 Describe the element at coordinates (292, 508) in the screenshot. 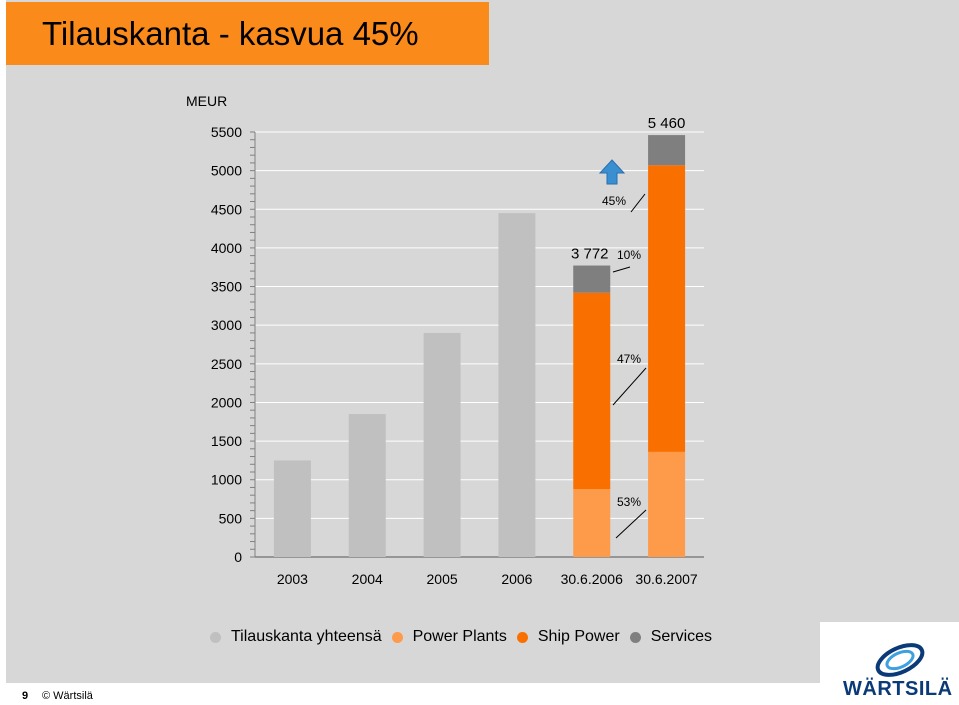

I see `bar-tilauskanta-yhteens-2003` at that location.